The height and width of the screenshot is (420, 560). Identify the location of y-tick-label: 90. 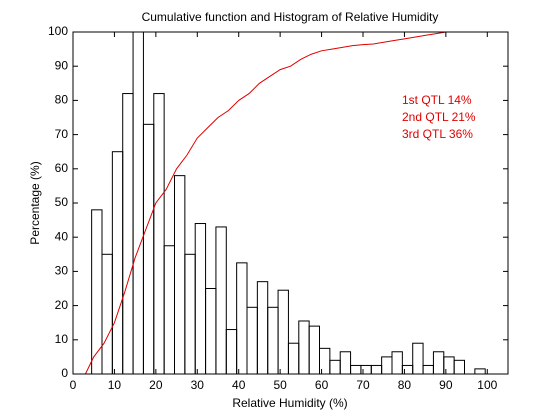
(62, 65).